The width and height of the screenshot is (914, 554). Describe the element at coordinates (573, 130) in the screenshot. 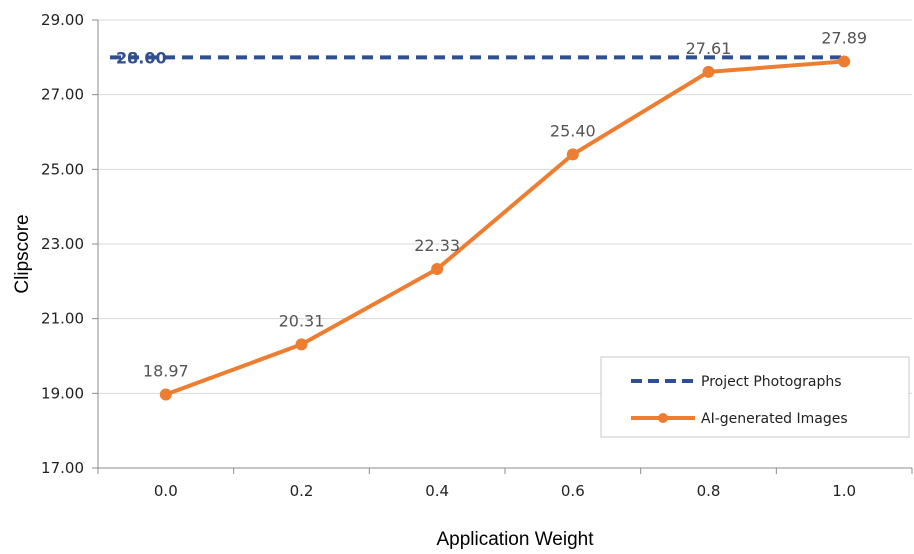

I see `data-label-ai-generated-images: 25.40` at that location.